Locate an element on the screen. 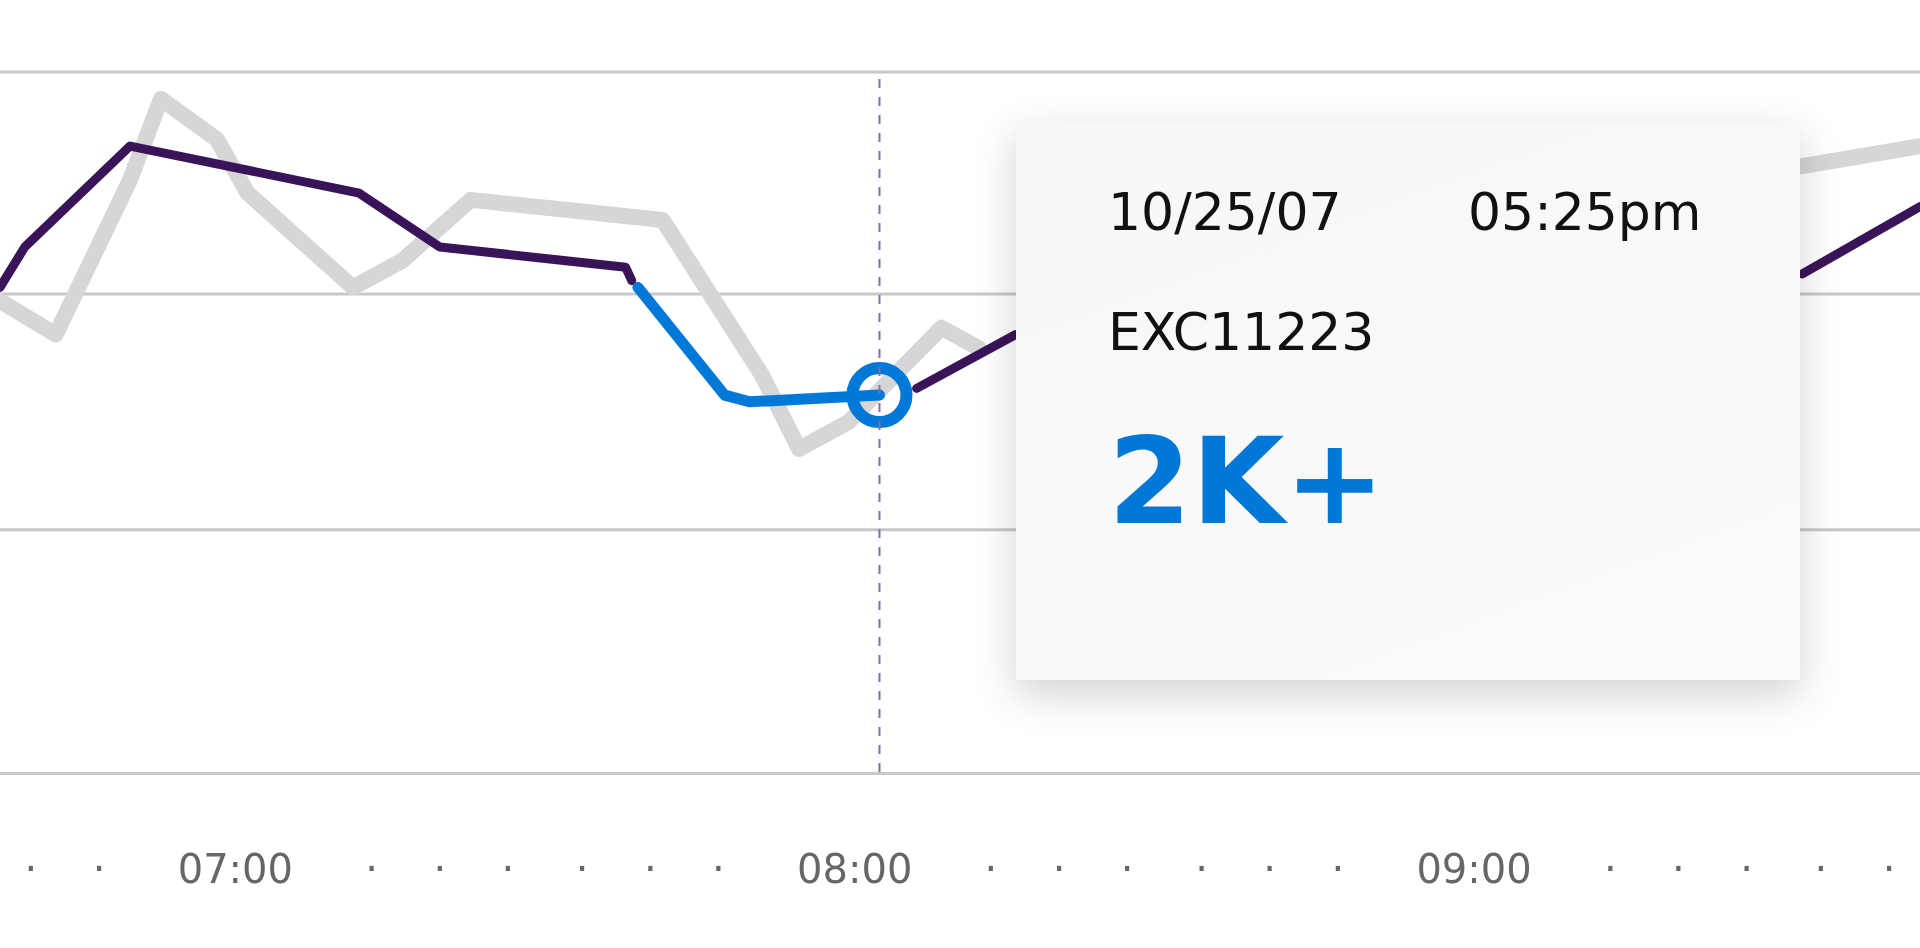 The width and height of the screenshot is (1920, 948). annotation: 2K+ is located at coordinates (1247, 481).